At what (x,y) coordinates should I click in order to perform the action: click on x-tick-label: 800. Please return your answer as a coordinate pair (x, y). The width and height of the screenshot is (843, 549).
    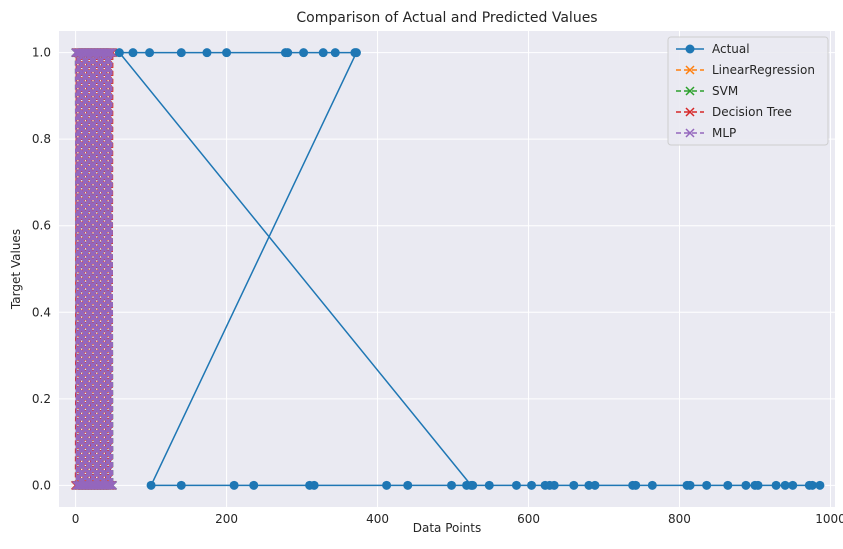
    Looking at the image, I should click on (679, 519).